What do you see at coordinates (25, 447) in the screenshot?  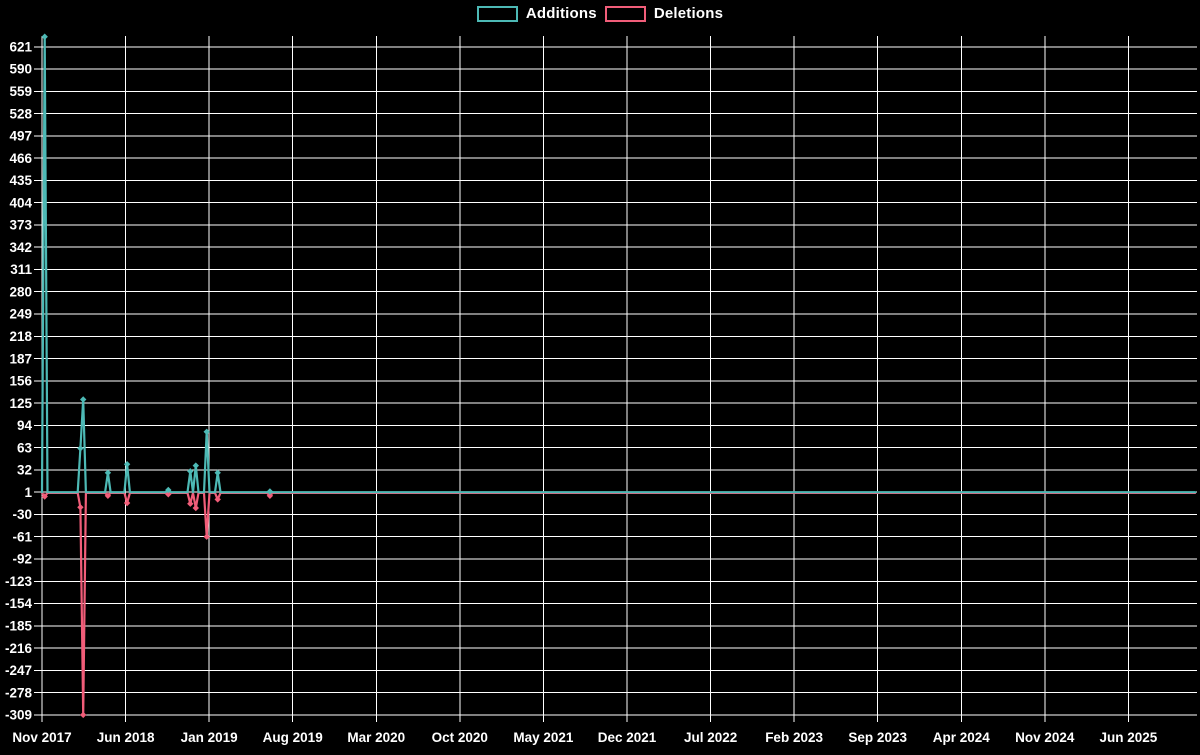 I see `y-axis-tick-label: 63` at bounding box center [25, 447].